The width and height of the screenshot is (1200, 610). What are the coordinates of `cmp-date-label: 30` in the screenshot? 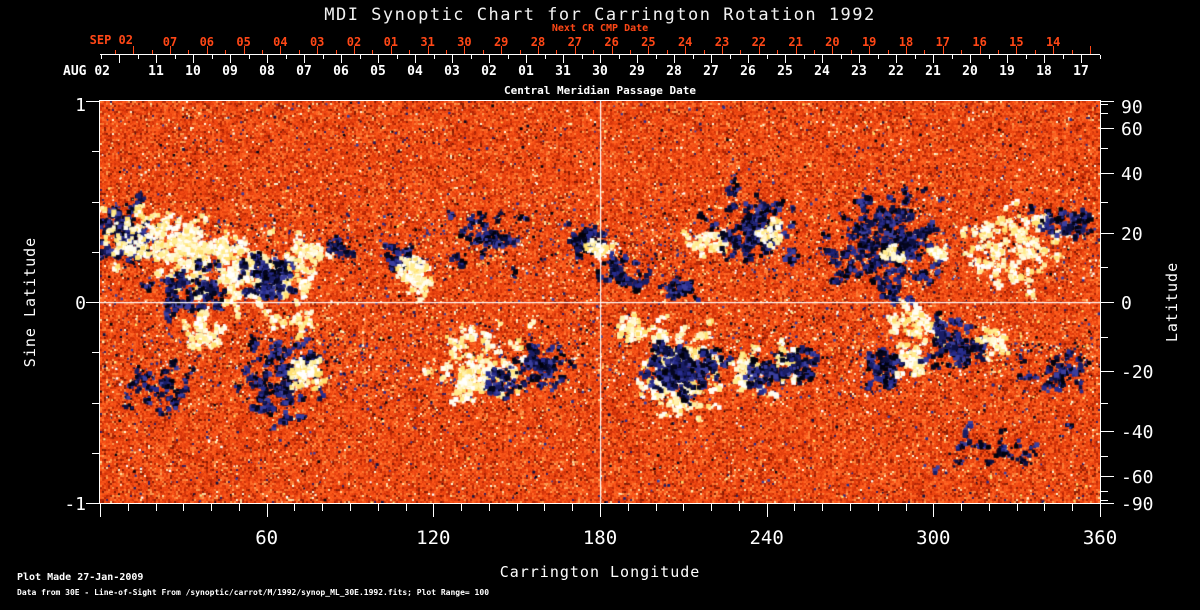 It's located at (600, 71).